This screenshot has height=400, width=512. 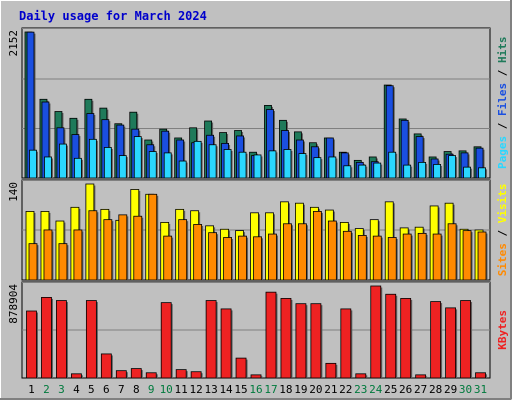 I want to click on hits-files-pages-legend: Pages / Files / Hits, so click(x=502, y=103).